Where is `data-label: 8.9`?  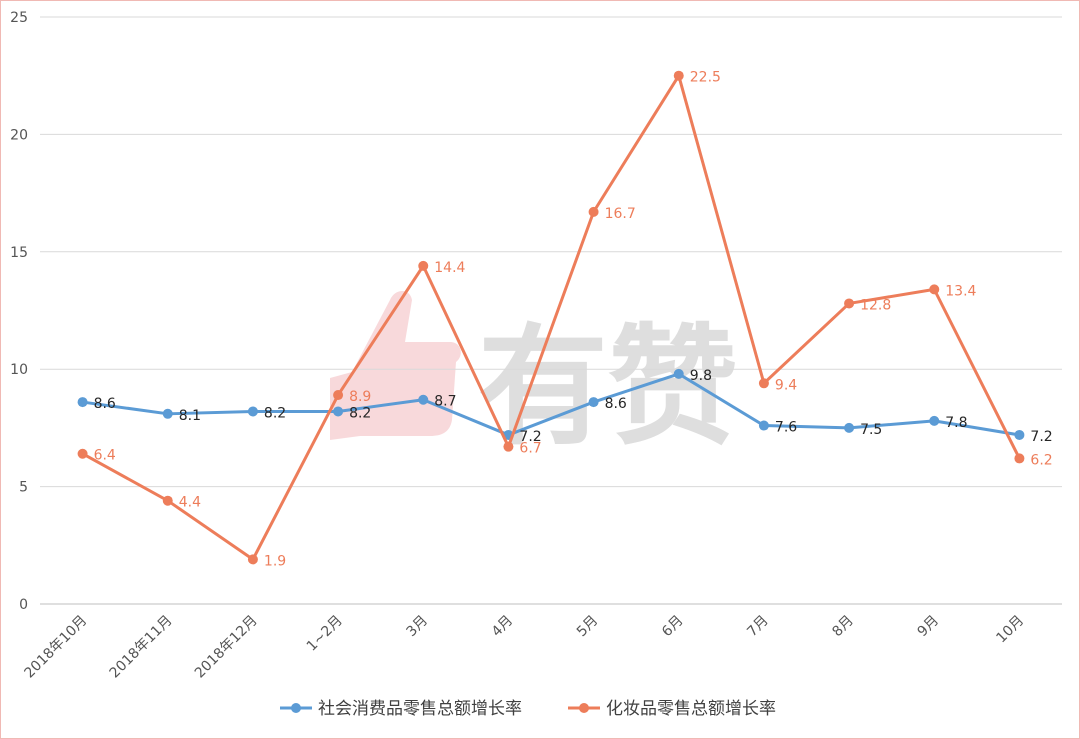
data-label: 8.9 is located at coordinates (360, 397).